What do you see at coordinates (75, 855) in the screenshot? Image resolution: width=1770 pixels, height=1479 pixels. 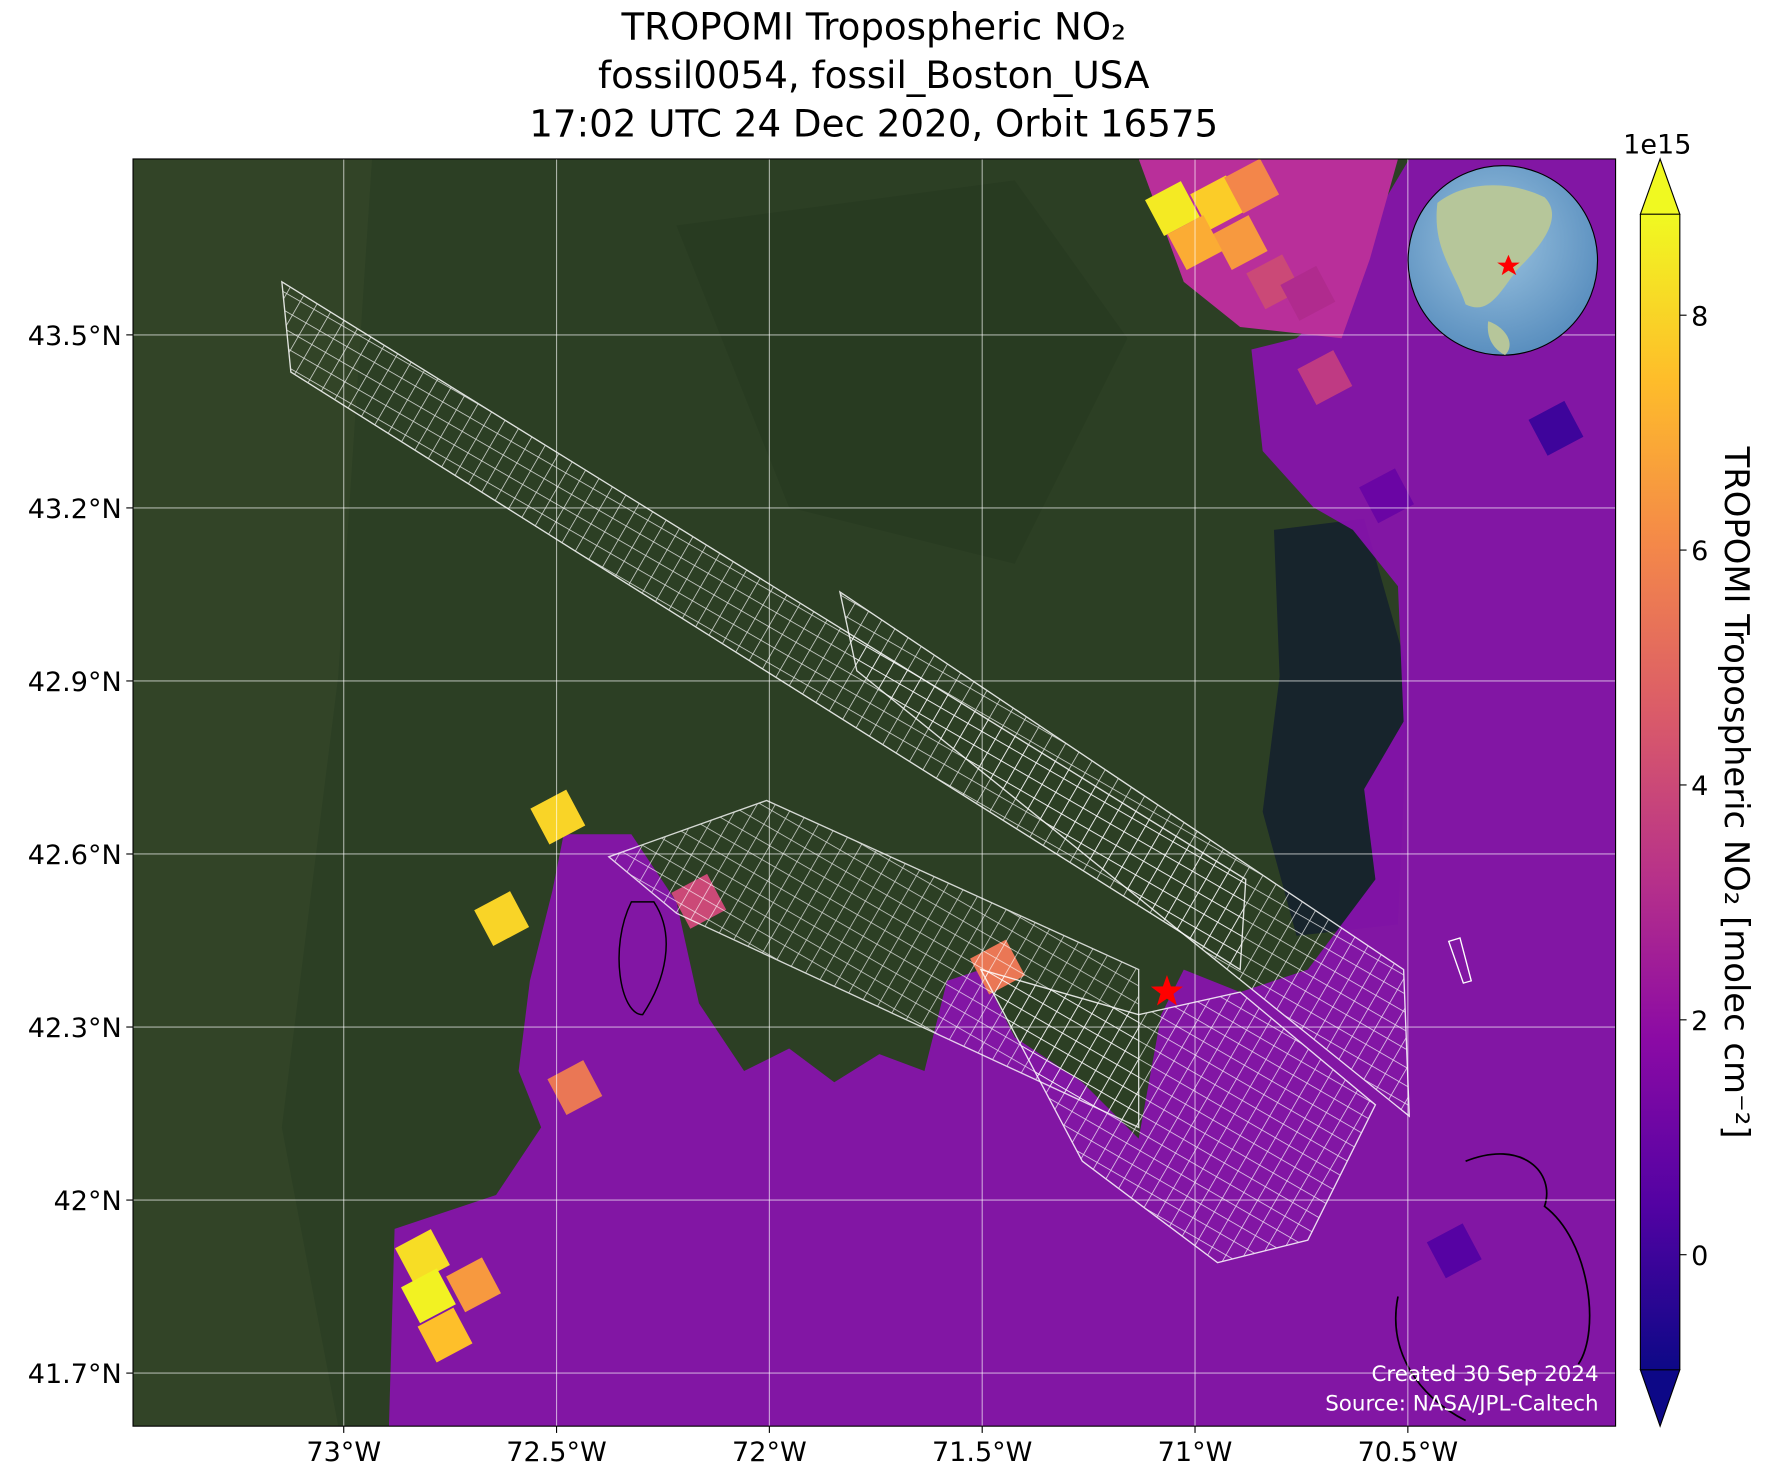 I see `y-tick-label: 42.6°N` at bounding box center [75, 855].